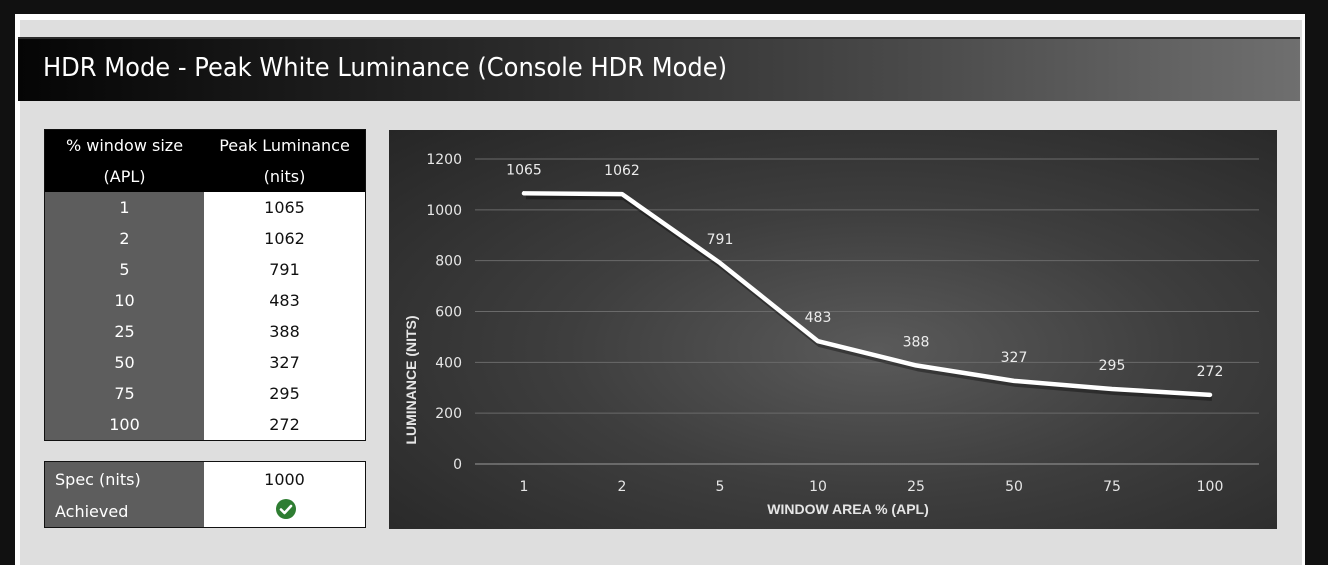  I want to click on table-row: 50 327, so click(205, 362).